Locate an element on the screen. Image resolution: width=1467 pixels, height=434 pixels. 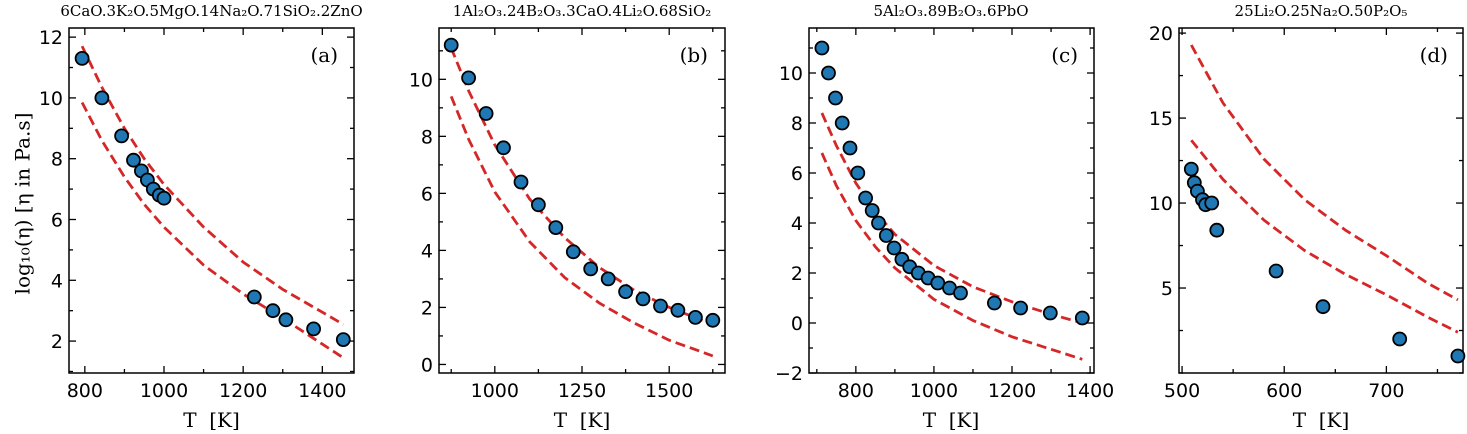
panel-label: (a) is located at coordinates (324, 55).